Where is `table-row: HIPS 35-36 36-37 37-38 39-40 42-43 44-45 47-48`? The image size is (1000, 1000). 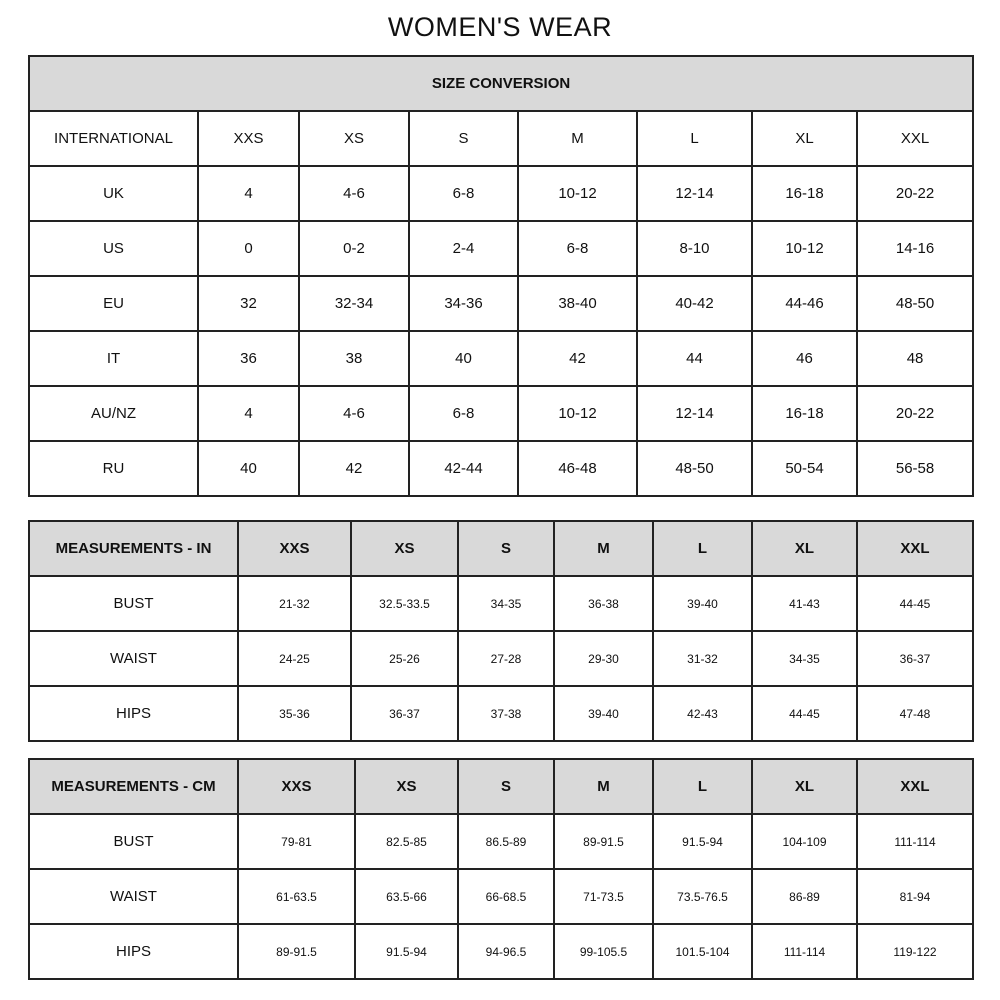
table-row: HIPS 35-36 36-37 37-38 39-40 42-43 44-45 47-48 is located at coordinates (501, 713).